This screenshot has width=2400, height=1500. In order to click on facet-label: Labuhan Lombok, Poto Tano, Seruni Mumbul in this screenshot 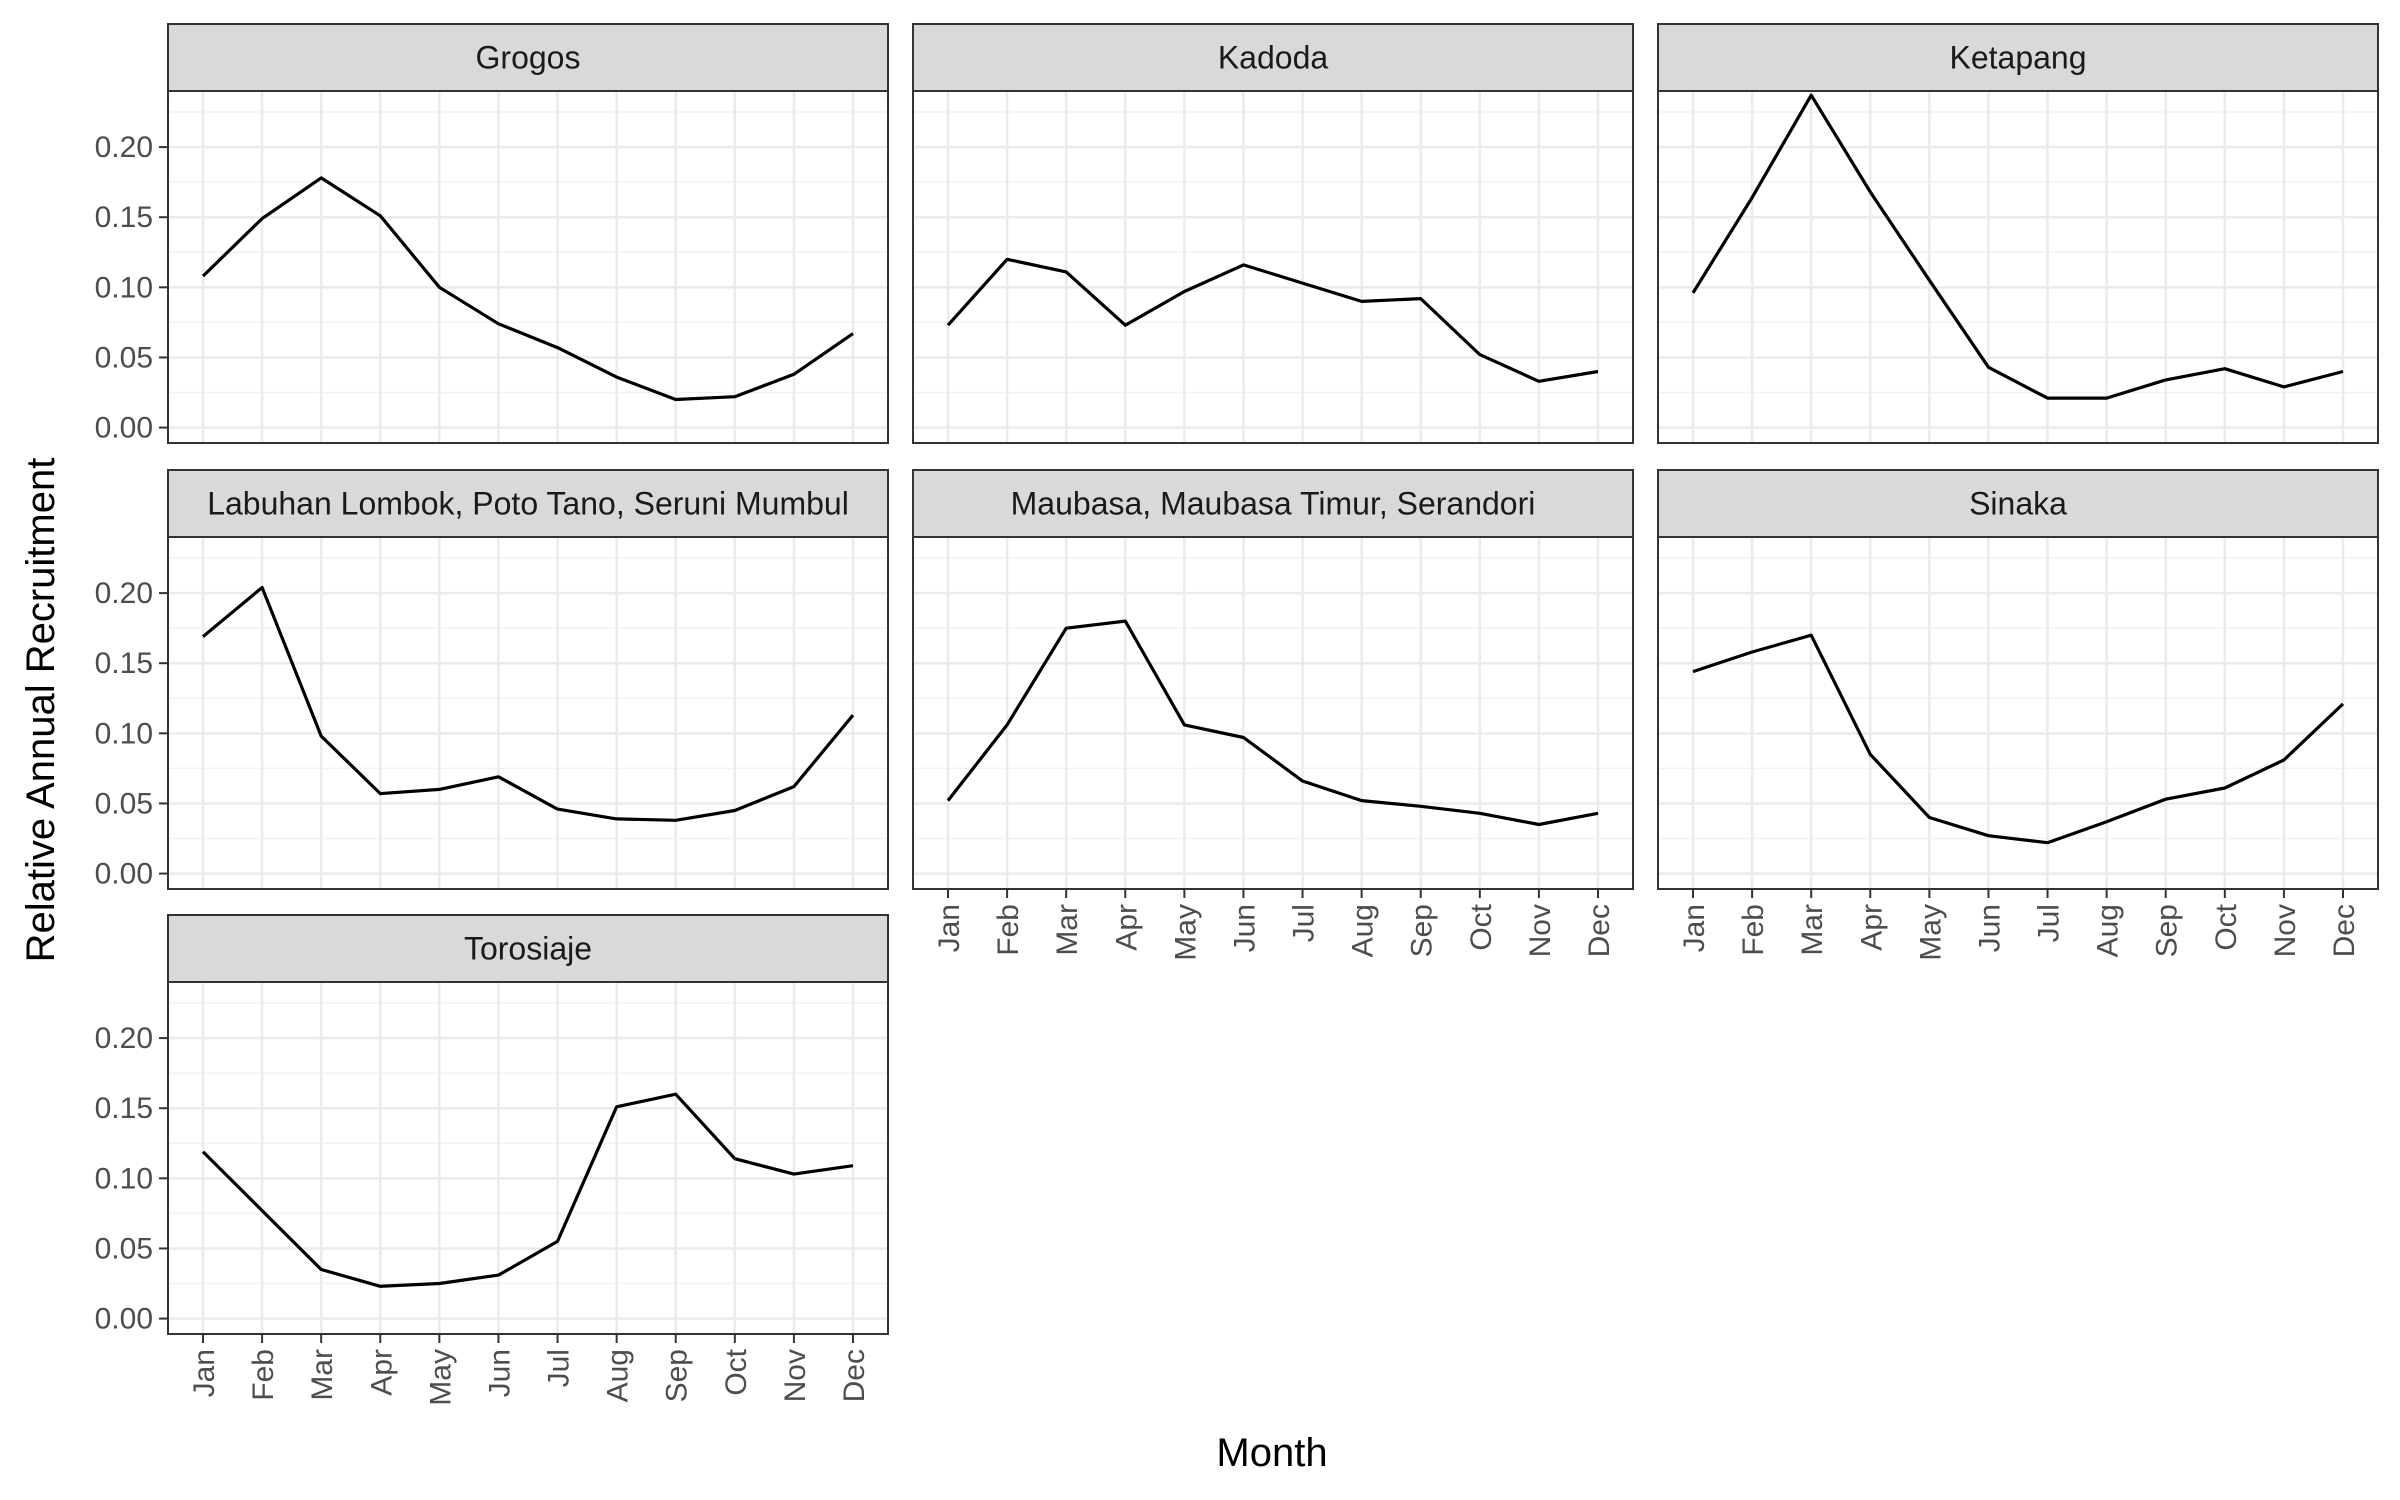, I will do `click(528, 504)`.